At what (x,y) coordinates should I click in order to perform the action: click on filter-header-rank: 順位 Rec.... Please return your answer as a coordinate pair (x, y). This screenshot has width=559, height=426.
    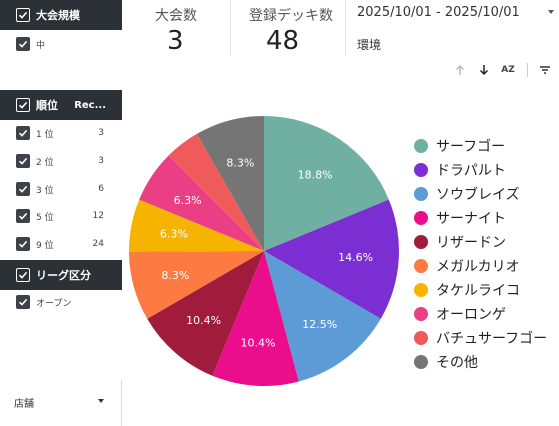
    Looking at the image, I should click on (61, 105).